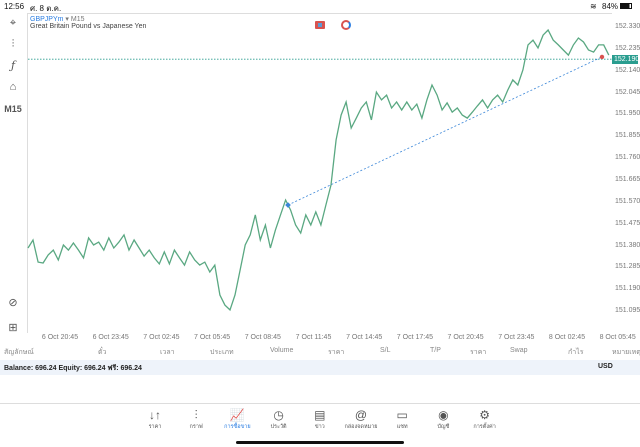 Image resolution: width=640 pixels, height=447 pixels. What do you see at coordinates (626, 352) in the screenshot?
I see `column-header: หมายเหตุ` at bounding box center [626, 352].